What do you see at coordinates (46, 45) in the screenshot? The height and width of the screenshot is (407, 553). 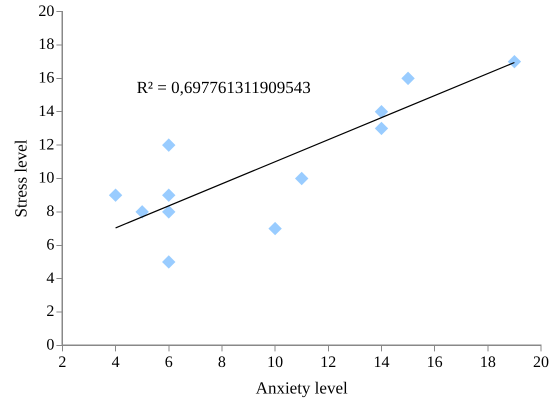 I see `y-tick-label: 18` at bounding box center [46, 45].